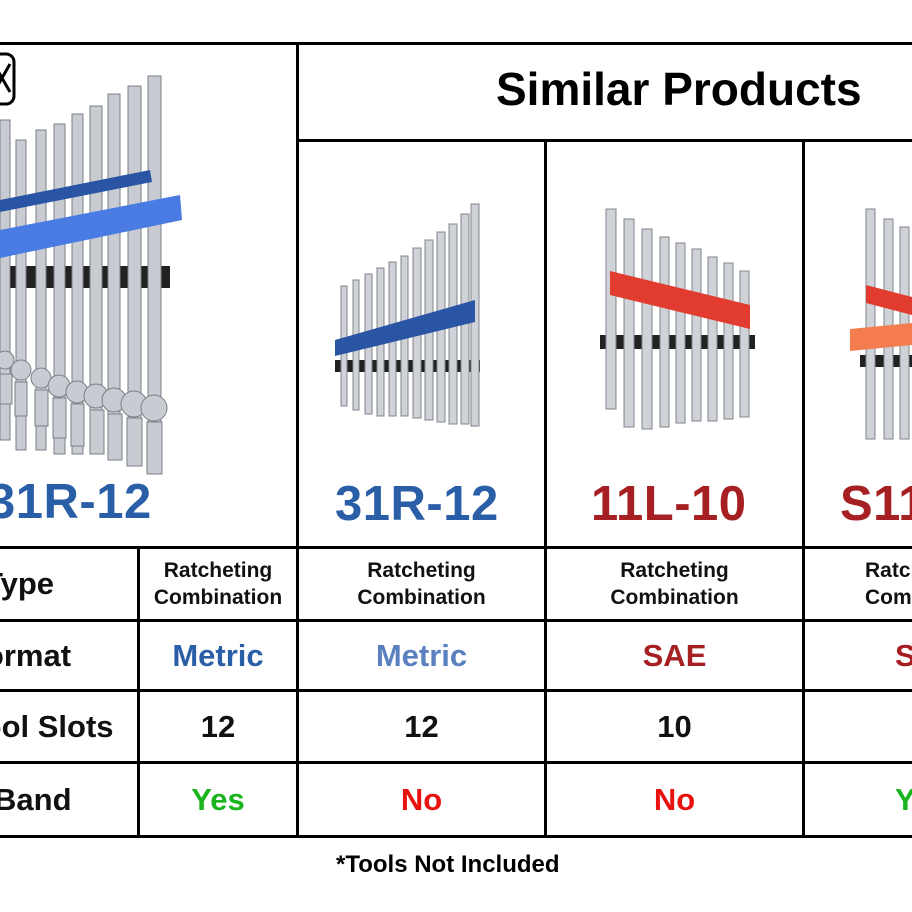 The image size is (912, 912). Describe the element at coordinates (421, 726) in the screenshot. I see `p1-slots-value: 12` at that location.